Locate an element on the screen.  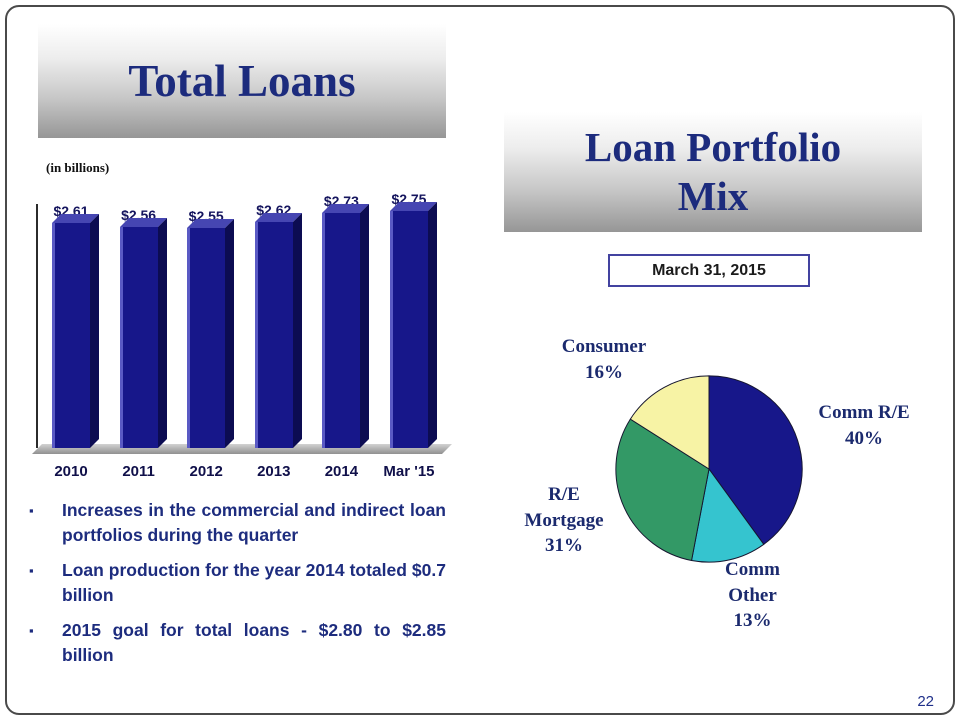
bar-group-mar15: $2.75 is located at coordinates (409, 319).